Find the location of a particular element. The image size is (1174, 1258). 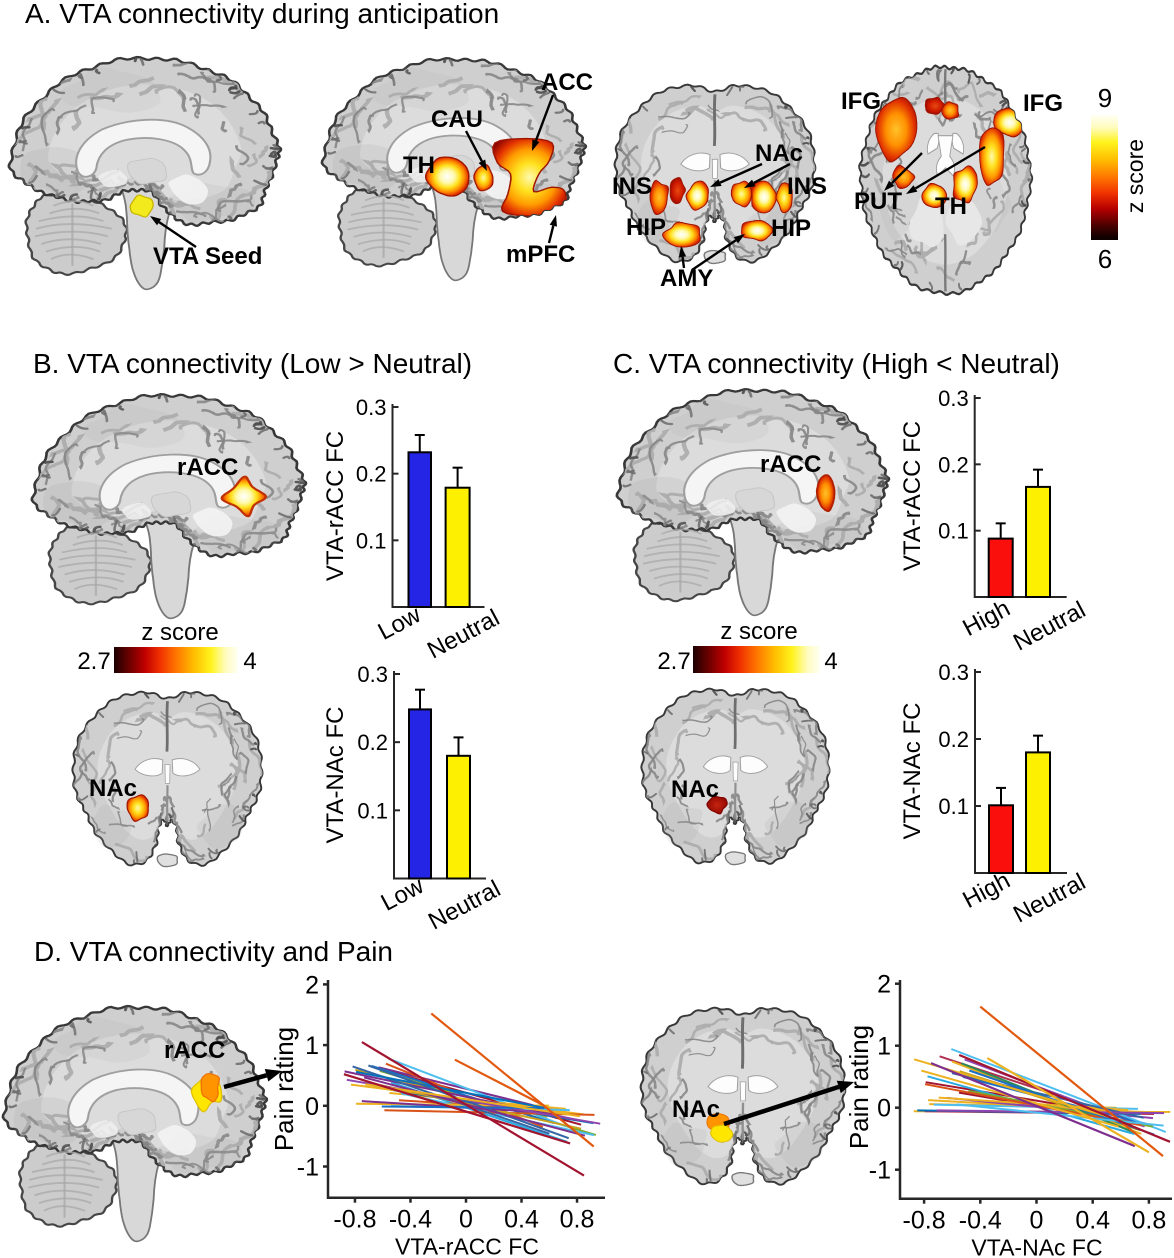

svg-text: High is located at coordinates (986, 618).